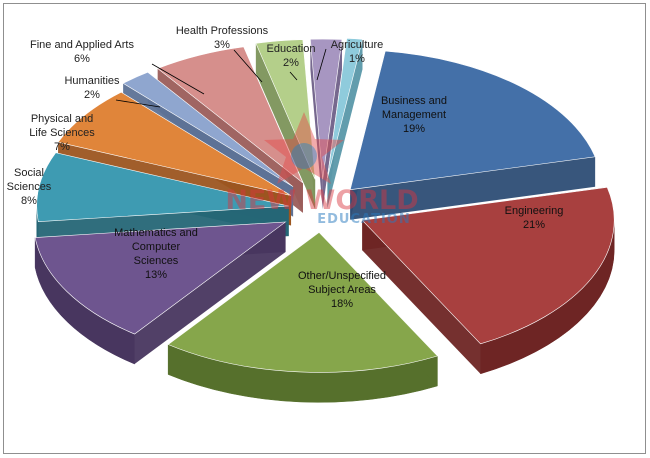 This screenshot has height=458, width=650. I want to click on watermark-globe-icon, so click(304, 156).